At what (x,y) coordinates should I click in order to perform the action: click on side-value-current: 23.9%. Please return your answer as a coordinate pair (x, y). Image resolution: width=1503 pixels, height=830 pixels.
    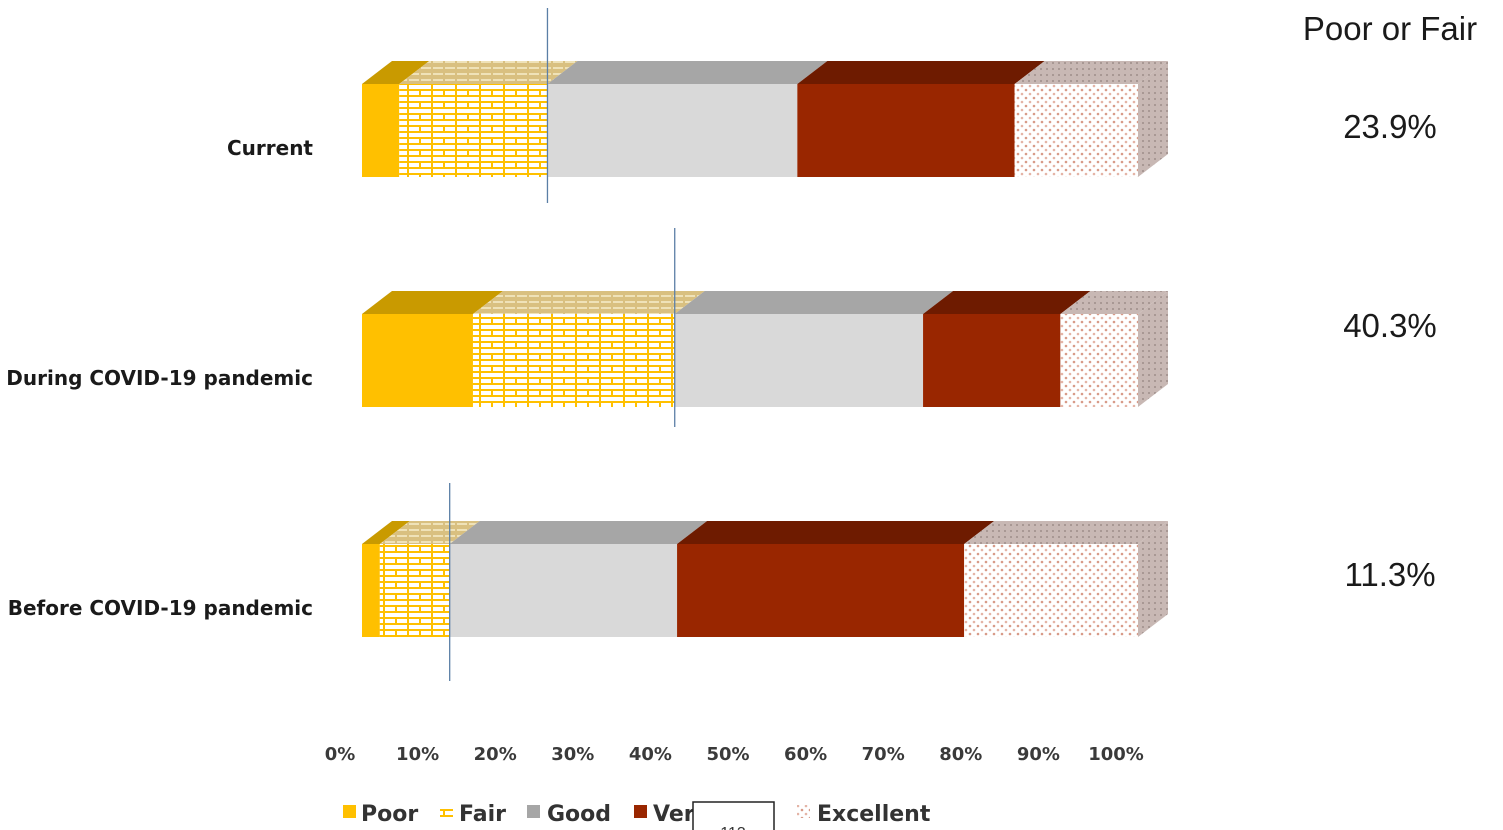
    Looking at the image, I should click on (1390, 126).